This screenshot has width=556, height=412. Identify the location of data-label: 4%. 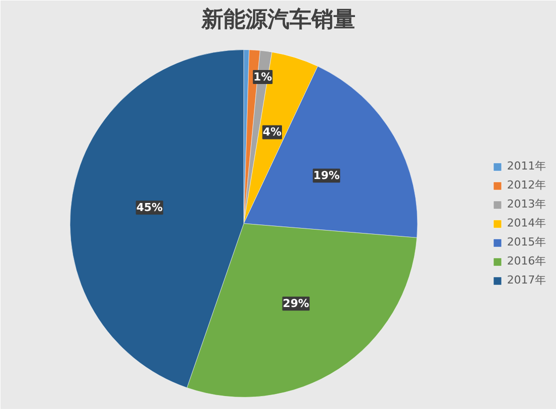
(272, 132).